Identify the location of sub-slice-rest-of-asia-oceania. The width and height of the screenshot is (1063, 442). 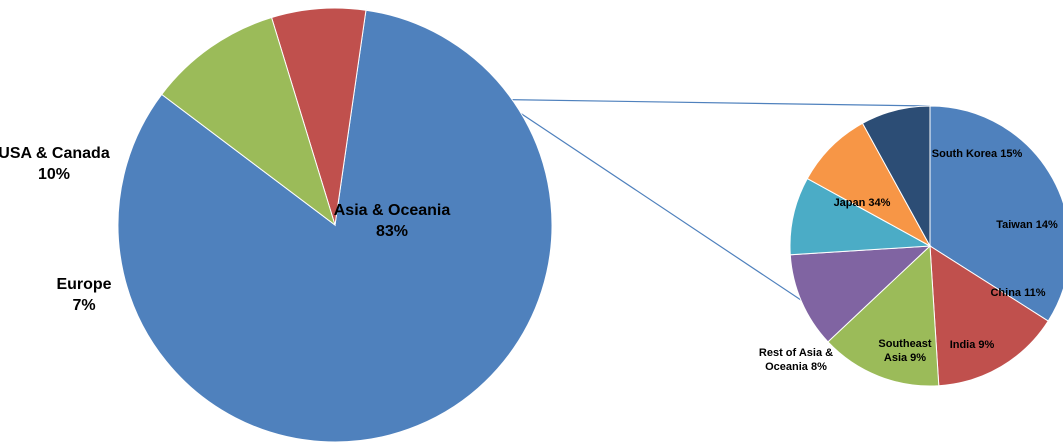
(896, 176).